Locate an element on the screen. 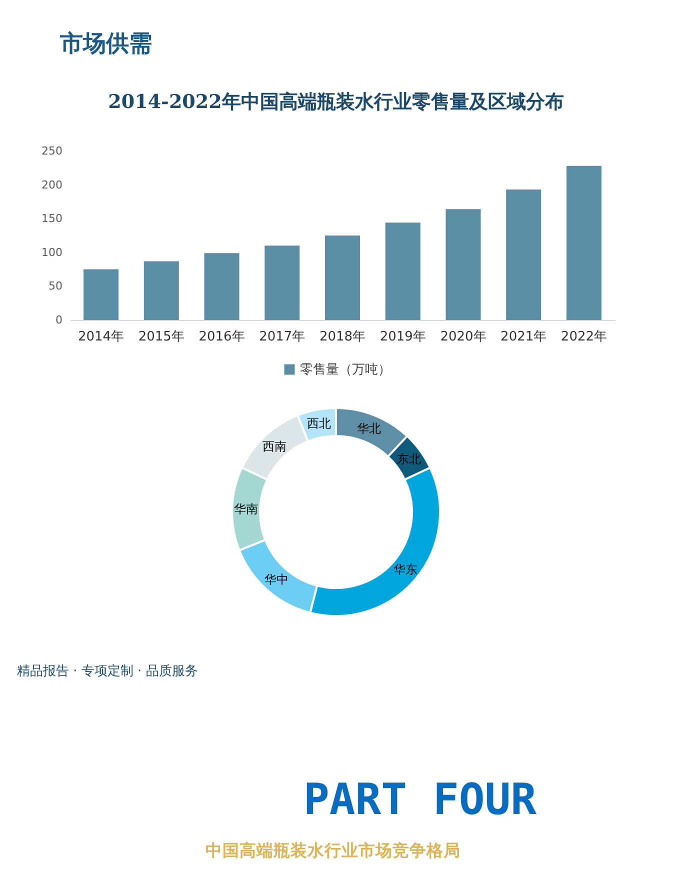 The image size is (691, 878). y-tick-label: 150 is located at coordinates (52, 219).